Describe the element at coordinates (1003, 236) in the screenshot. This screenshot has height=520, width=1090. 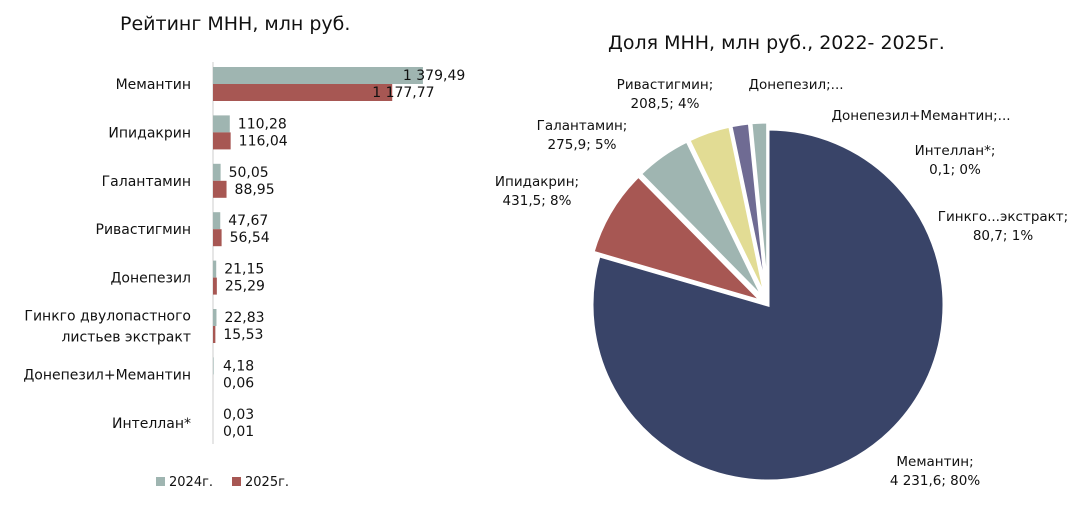
I see `pie-label-гинкго-экстракт: 80,7; 1%` at that location.